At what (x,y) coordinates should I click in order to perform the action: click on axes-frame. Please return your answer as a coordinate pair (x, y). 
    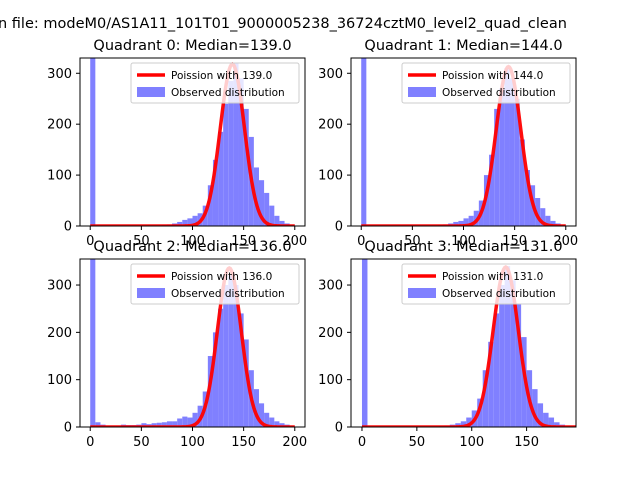
    Looking at the image, I should click on (463, 343).